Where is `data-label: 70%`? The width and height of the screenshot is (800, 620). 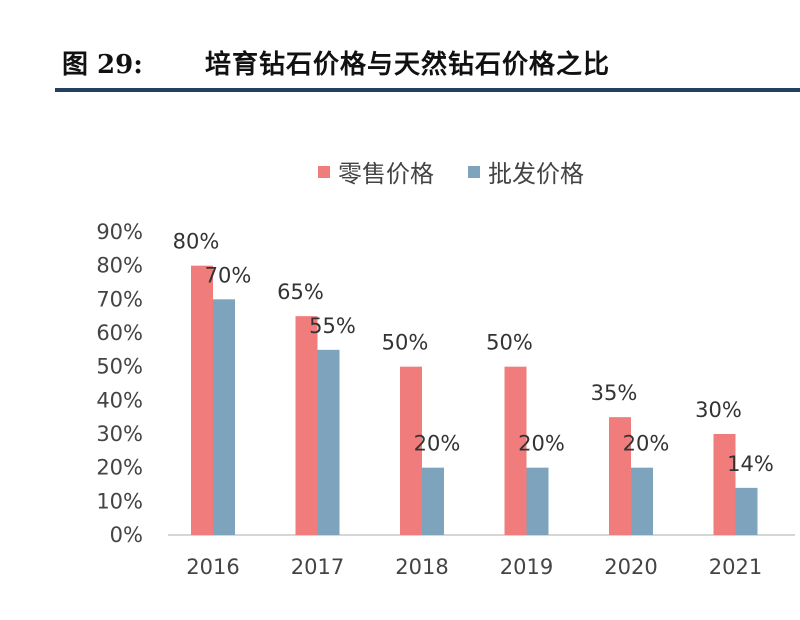
data-label: 70% is located at coordinates (228, 275).